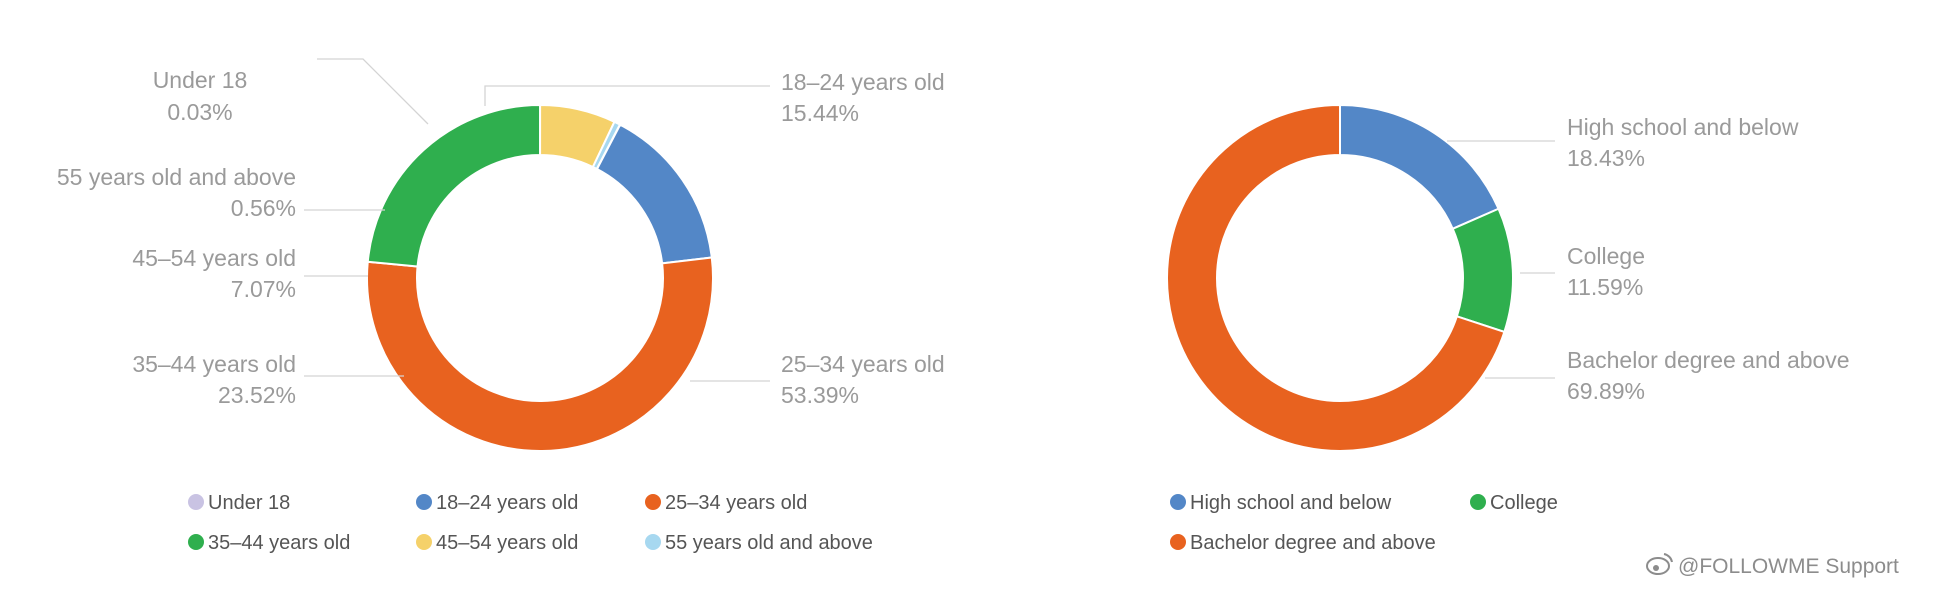  Describe the element at coordinates (769, 543) in the screenshot. I see `legend-label: 55 years old and above` at that location.